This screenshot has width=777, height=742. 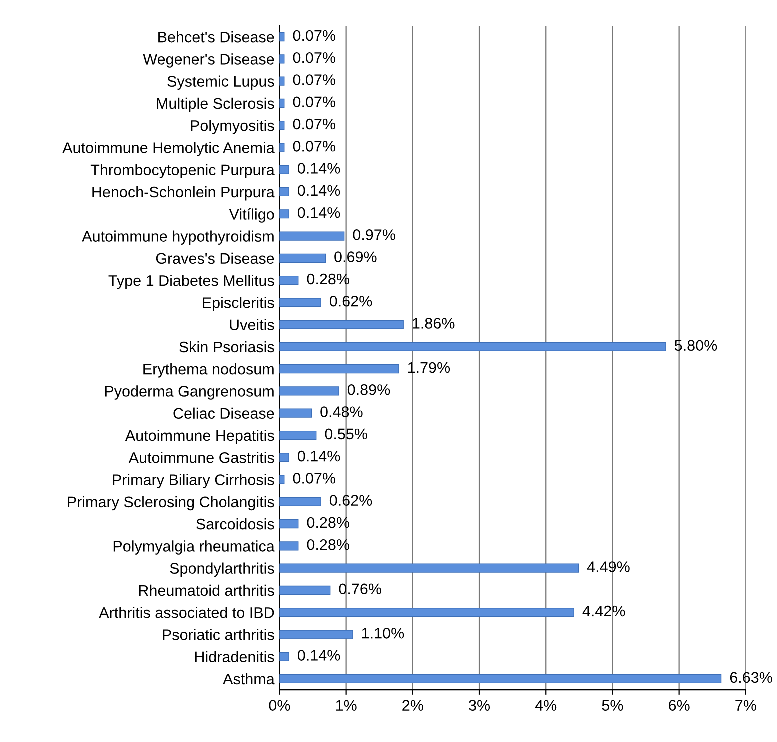 I want to click on data-label: 0.48%, so click(x=341, y=412).